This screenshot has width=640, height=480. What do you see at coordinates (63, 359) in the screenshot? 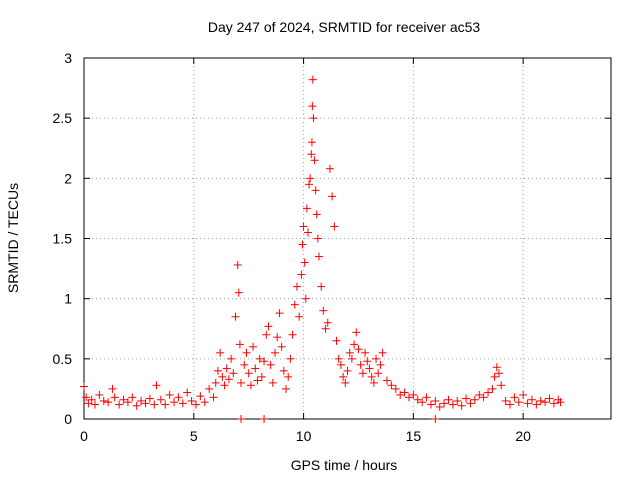
I see `y-tick-label: 0.5` at bounding box center [63, 359].